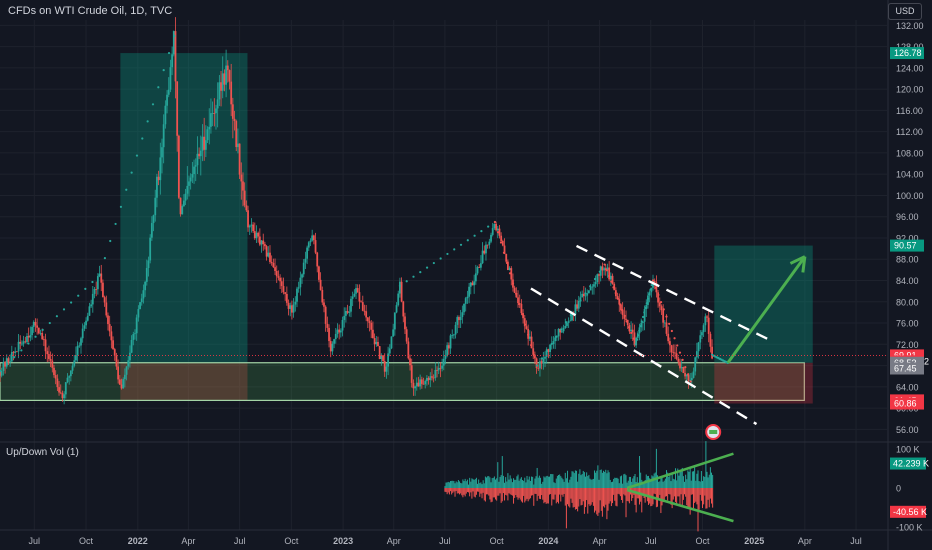  Describe the element at coordinates (907, 387) in the screenshot. I see `price-axis-tick-label: 64.00` at that location.